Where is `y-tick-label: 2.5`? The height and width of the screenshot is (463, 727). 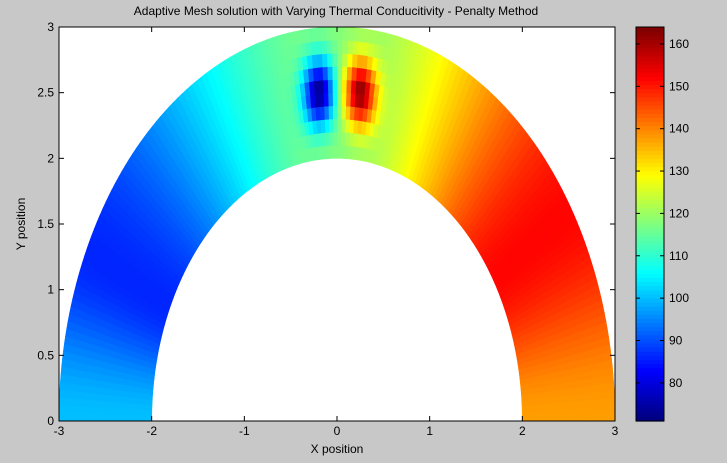
y-tick-label: 2.5 is located at coordinates (45, 93).